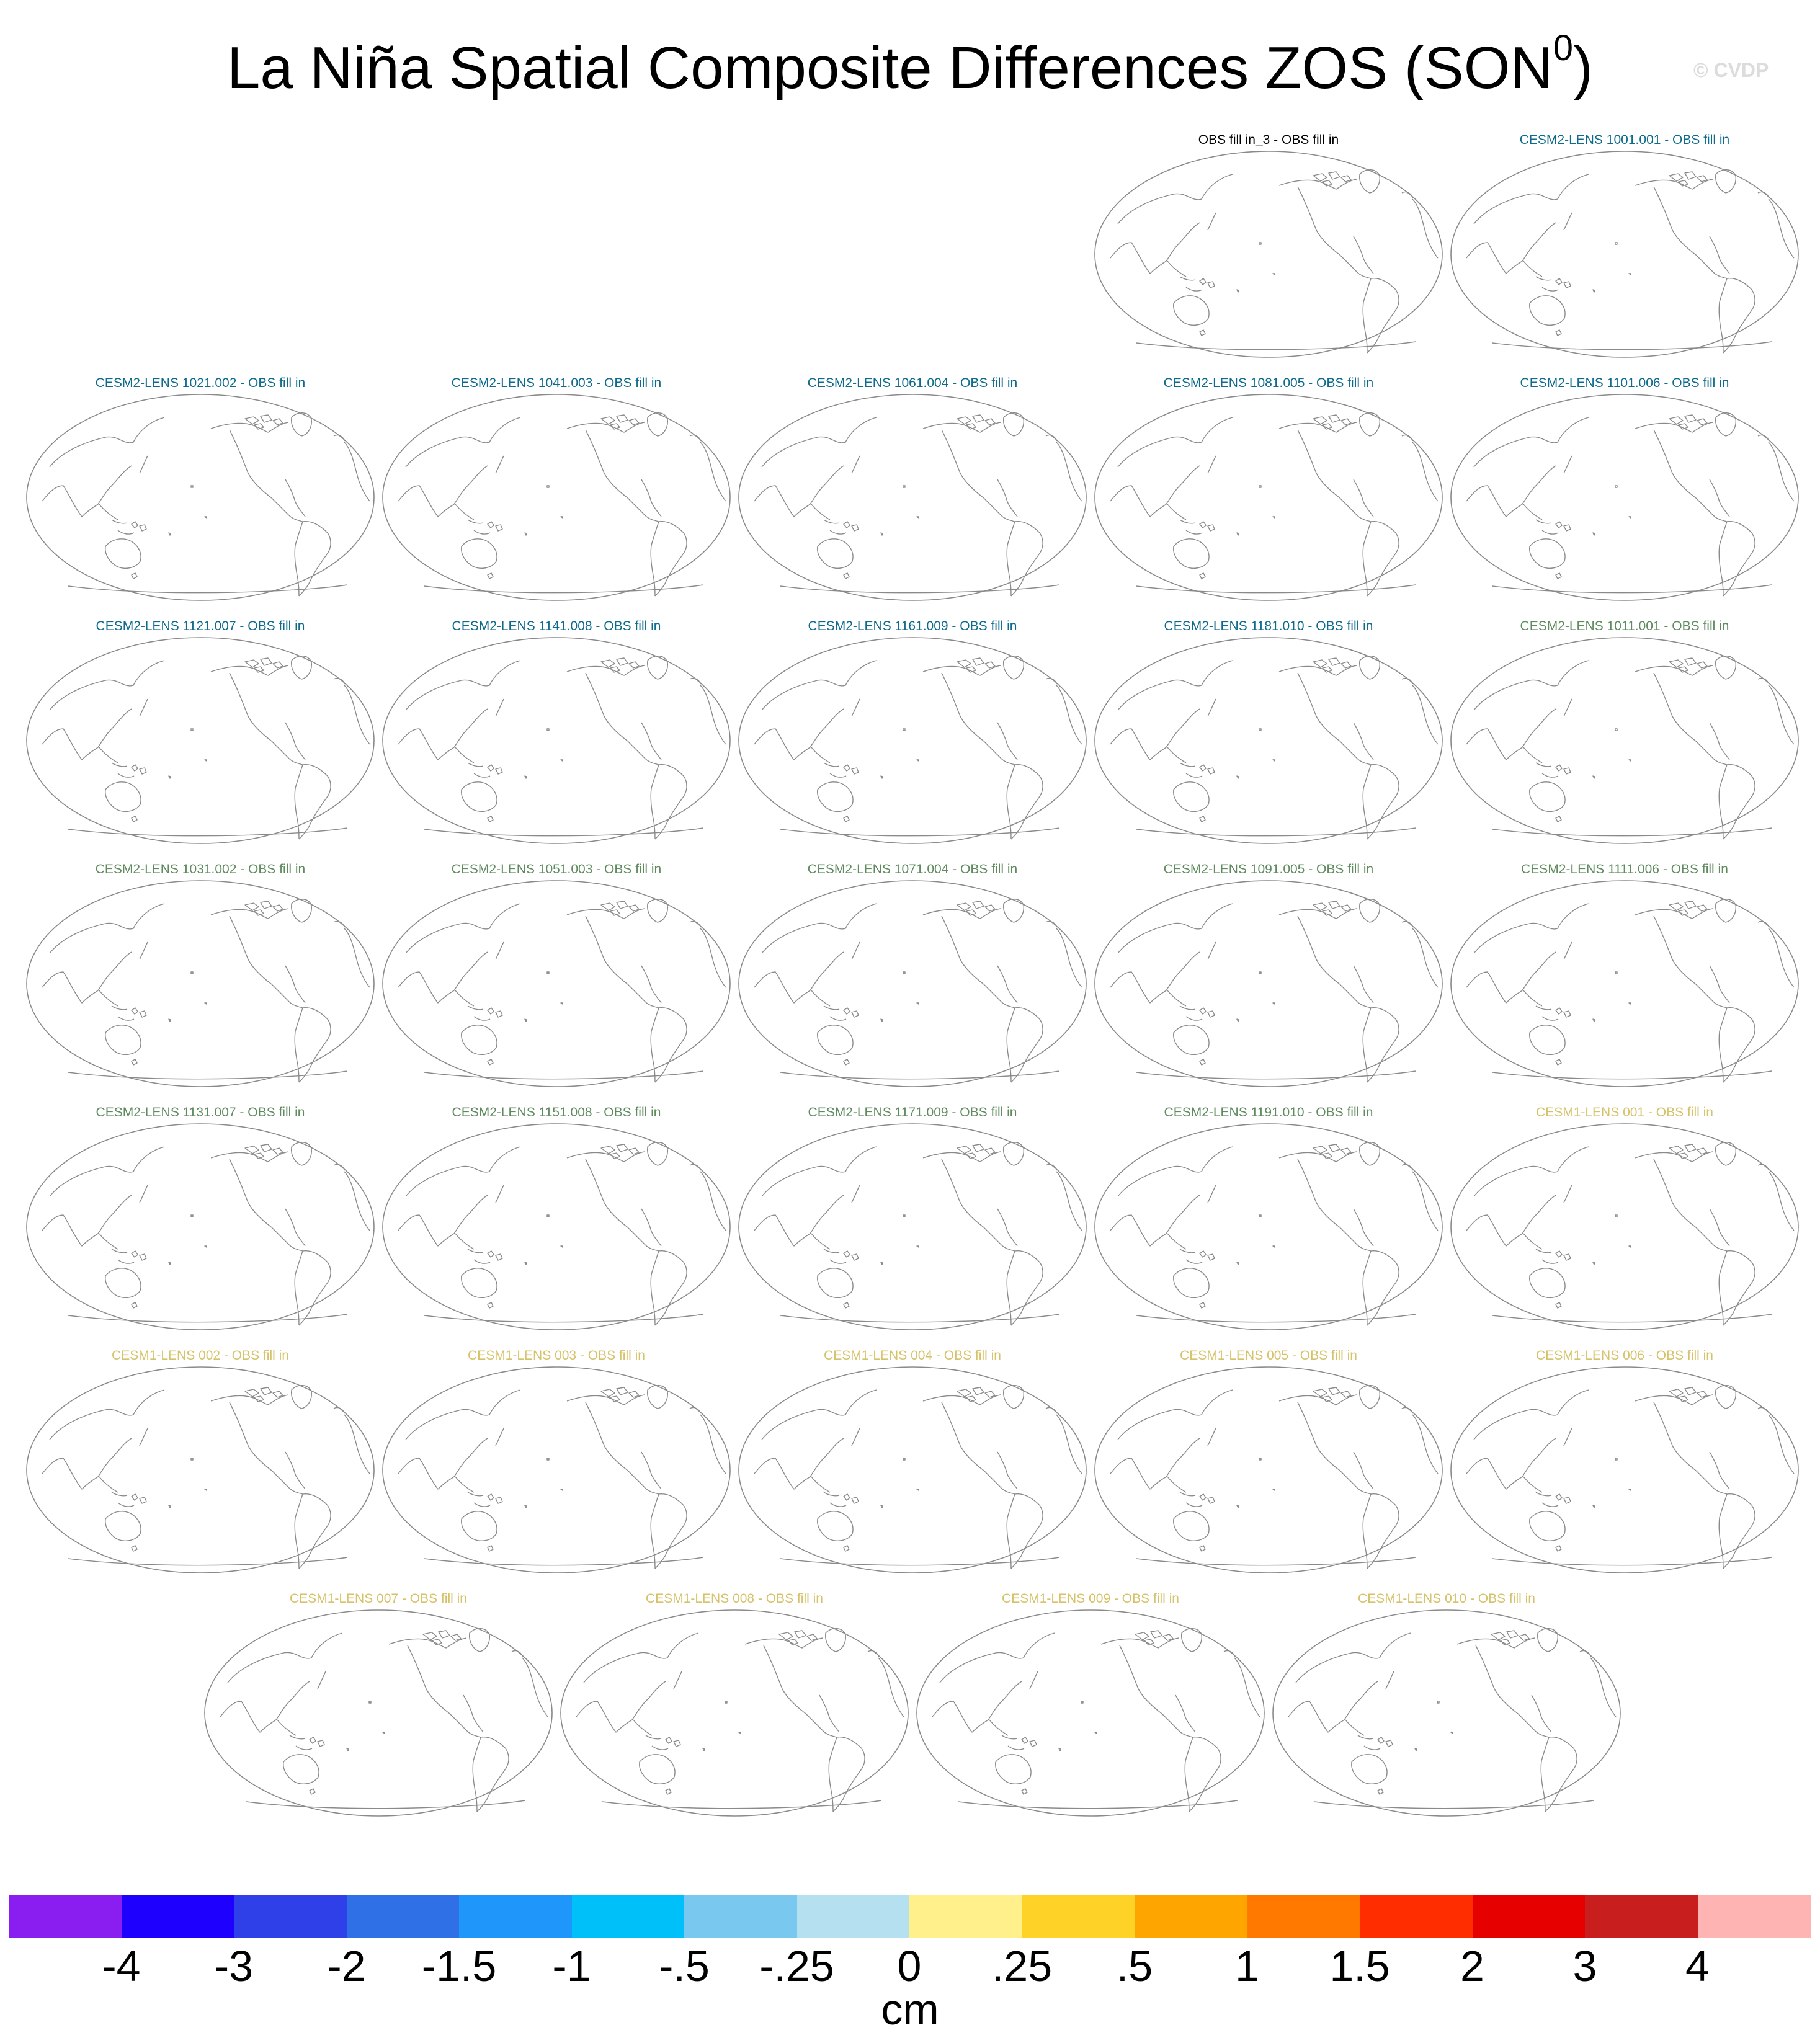 This screenshot has height=2043, width=1820. What do you see at coordinates (912, 869) in the screenshot?
I see `panel-title: CESM2-LENS 1071.004 - OBS fill in` at bounding box center [912, 869].